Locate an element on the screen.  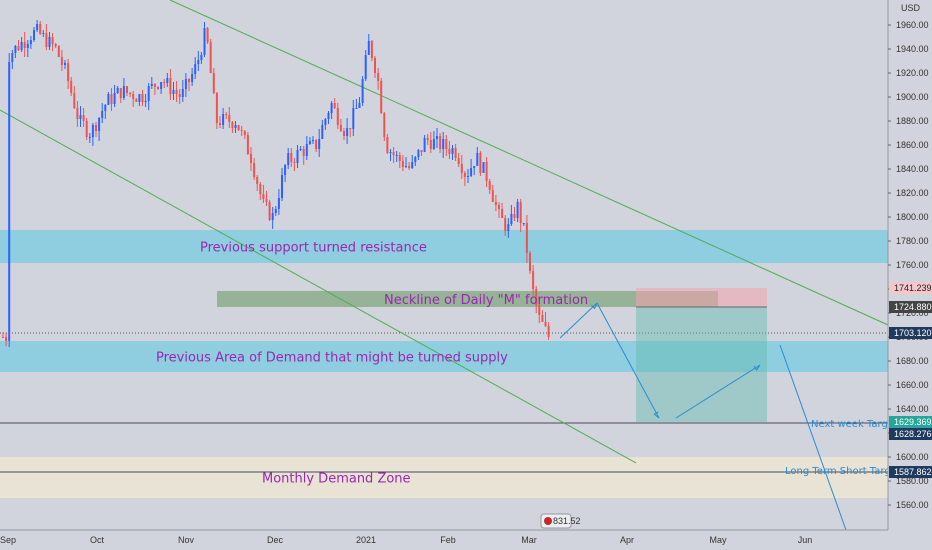
price-tick-label: 1960.00 is located at coordinates (912, 25).